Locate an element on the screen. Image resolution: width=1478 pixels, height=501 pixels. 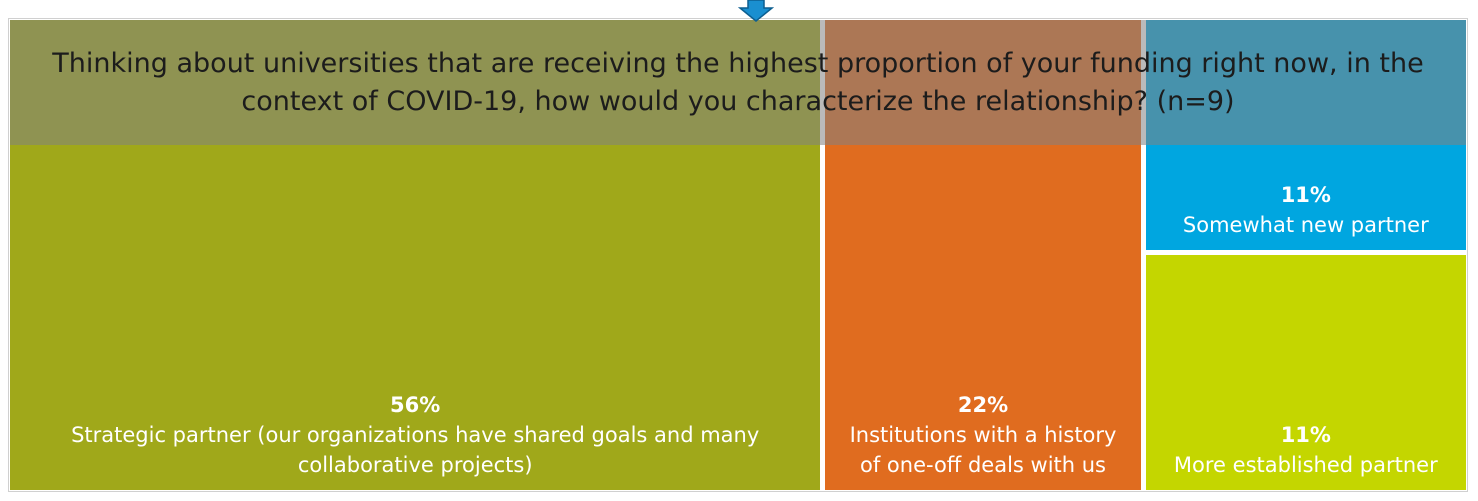
arrow-icon is located at coordinates (756, 11).